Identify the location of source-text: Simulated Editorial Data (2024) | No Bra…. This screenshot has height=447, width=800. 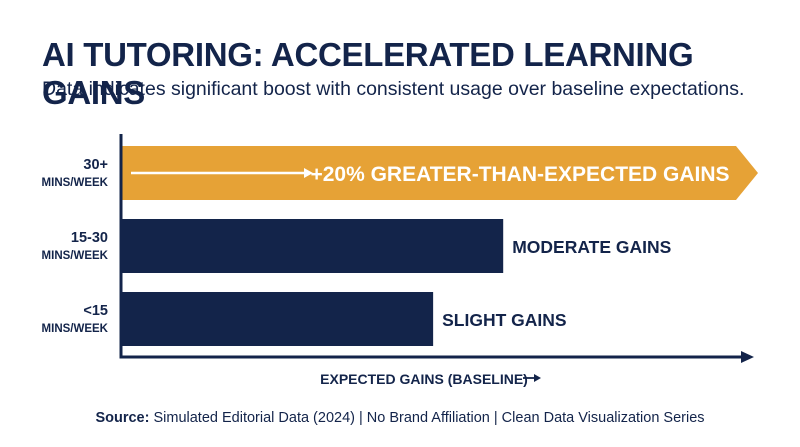
(429, 418).